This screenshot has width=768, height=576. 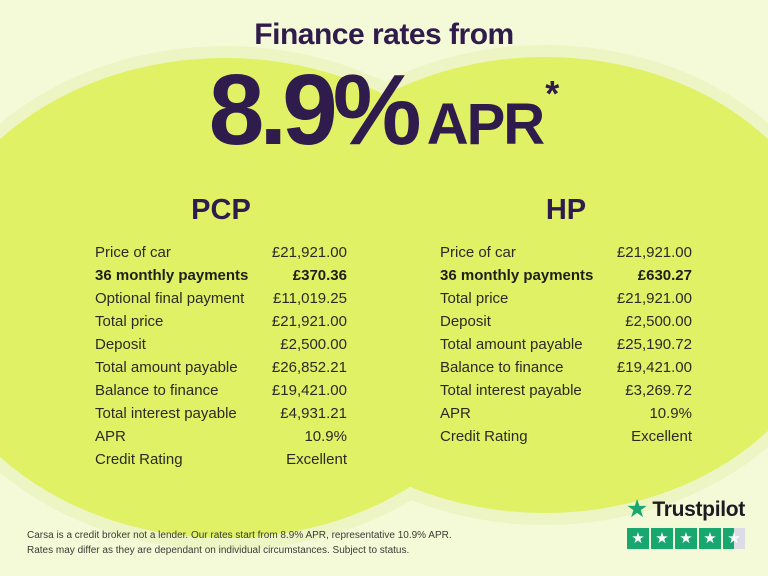 What do you see at coordinates (637, 509) in the screenshot?
I see `trustpilot-star-icon: ★` at bounding box center [637, 509].